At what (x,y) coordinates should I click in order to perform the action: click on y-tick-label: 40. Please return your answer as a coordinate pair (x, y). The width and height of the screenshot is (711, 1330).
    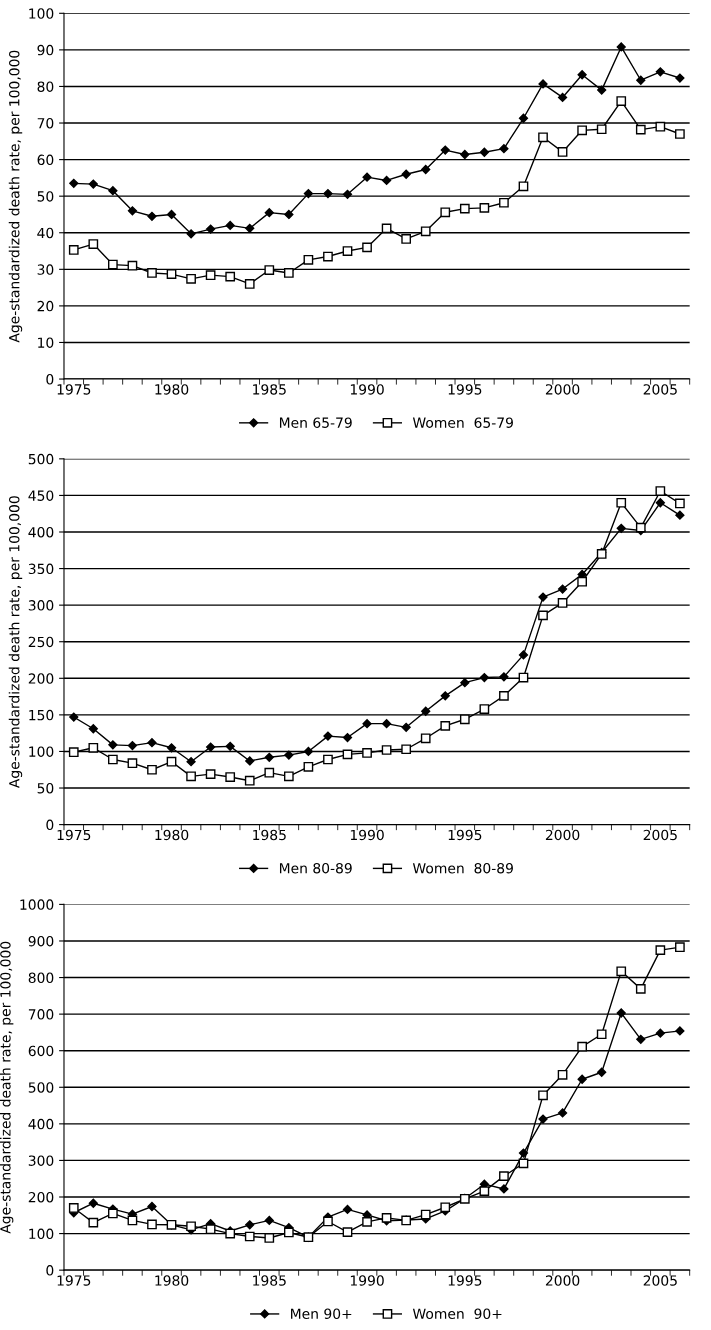
    Looking at the image, I should click on (45, 233).